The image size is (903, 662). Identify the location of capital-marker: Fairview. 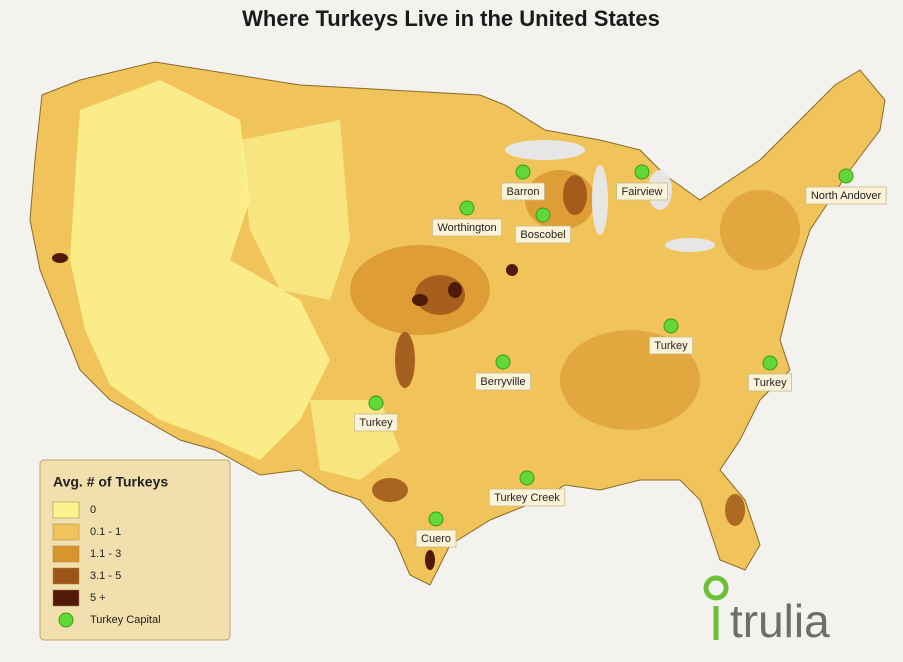
(642, 182).